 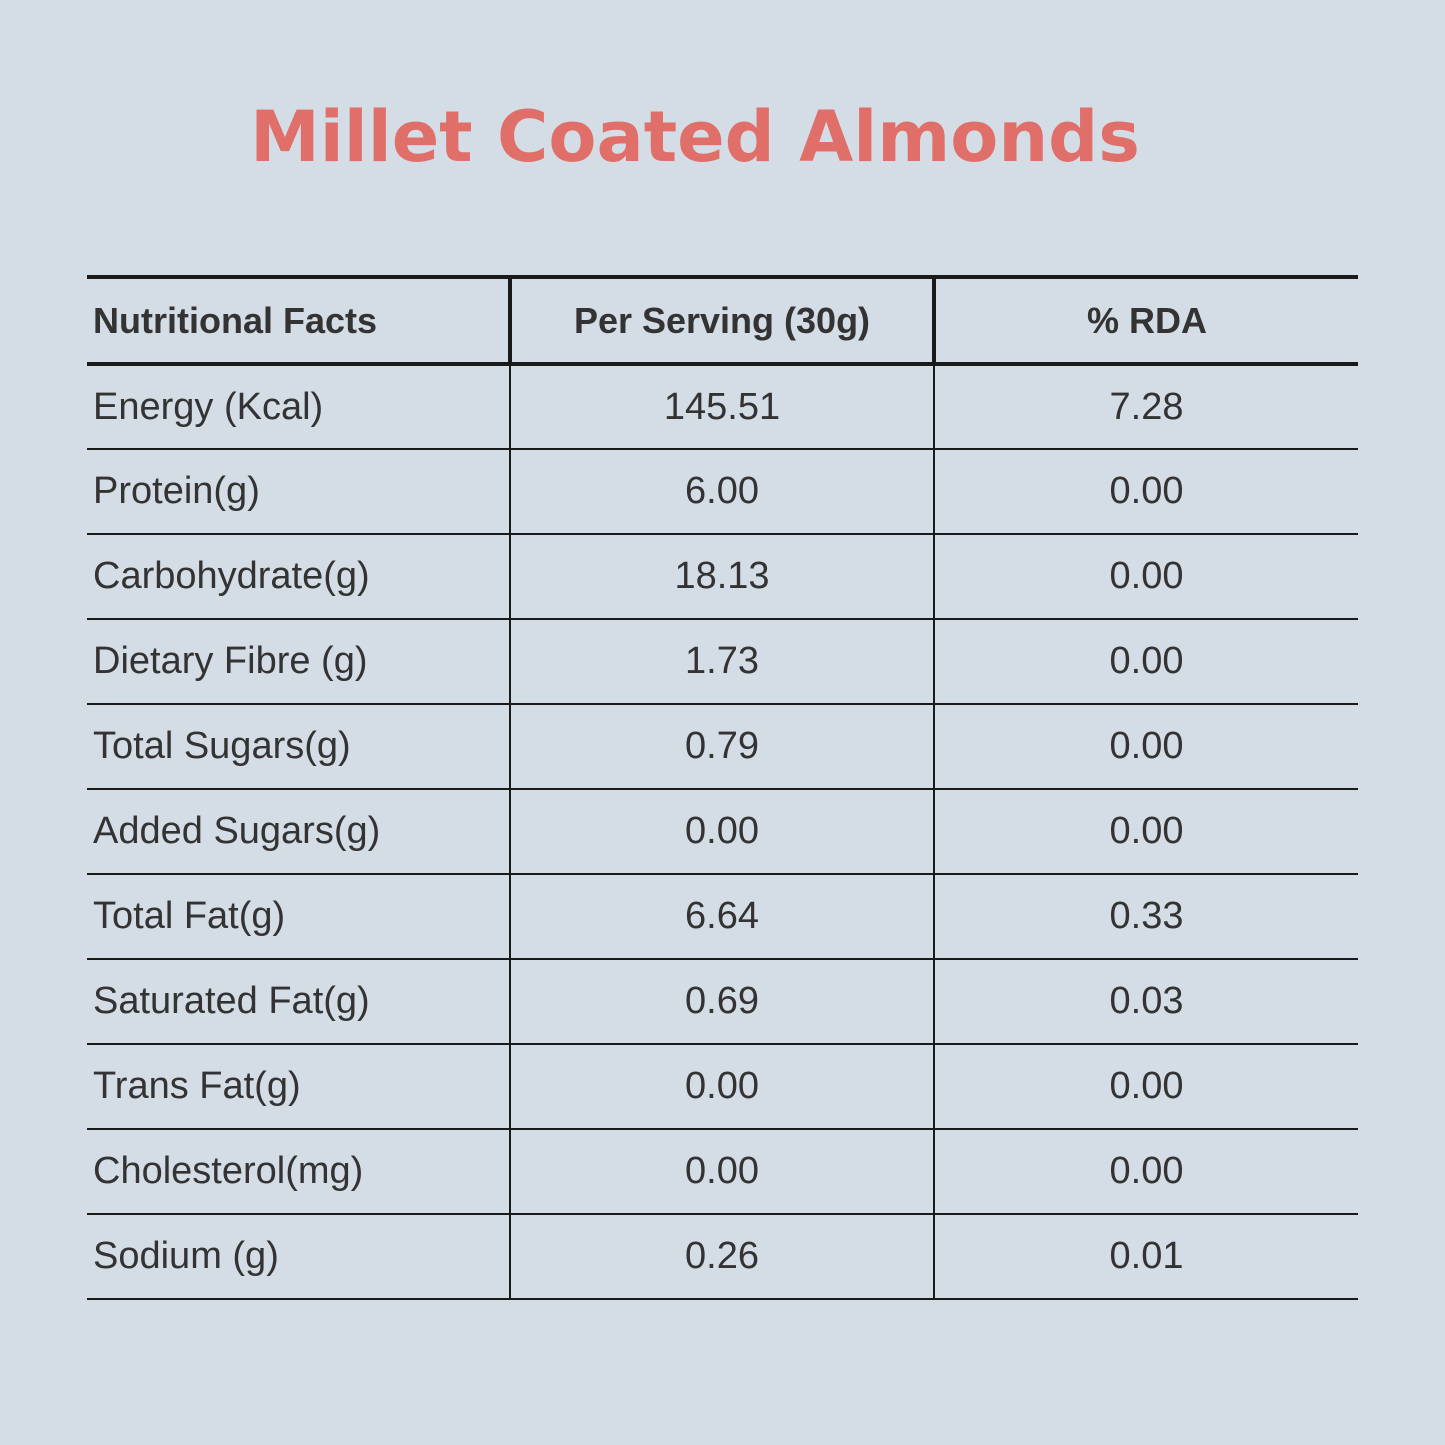 I want to click on table-row: Trans Fat(g) 0.00 0.00, so click(x=722, y=1087).